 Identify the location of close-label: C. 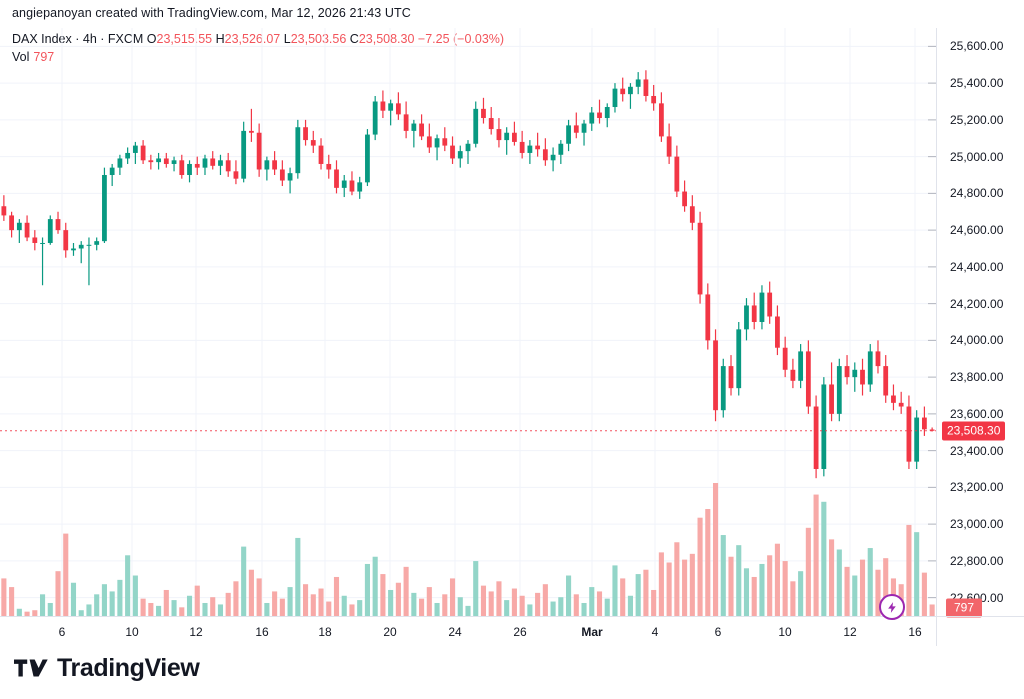
(354, 39).